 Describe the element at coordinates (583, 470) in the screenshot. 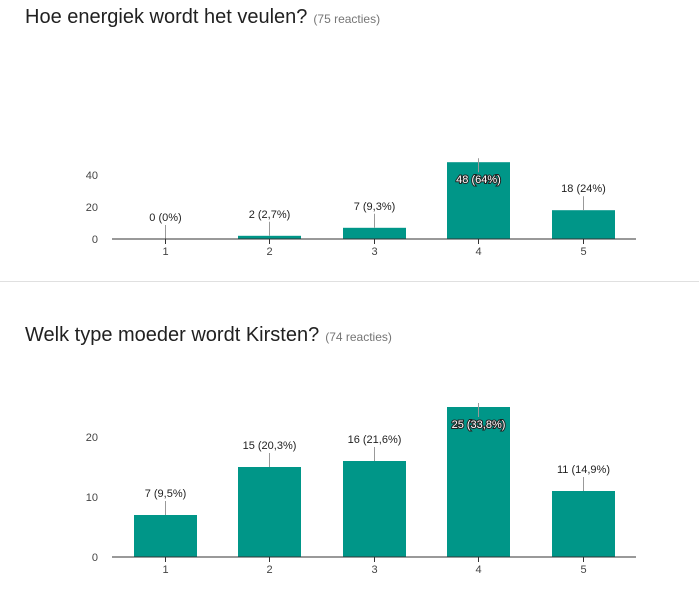

I see `data-label: 11 (14,9%)` at that location.